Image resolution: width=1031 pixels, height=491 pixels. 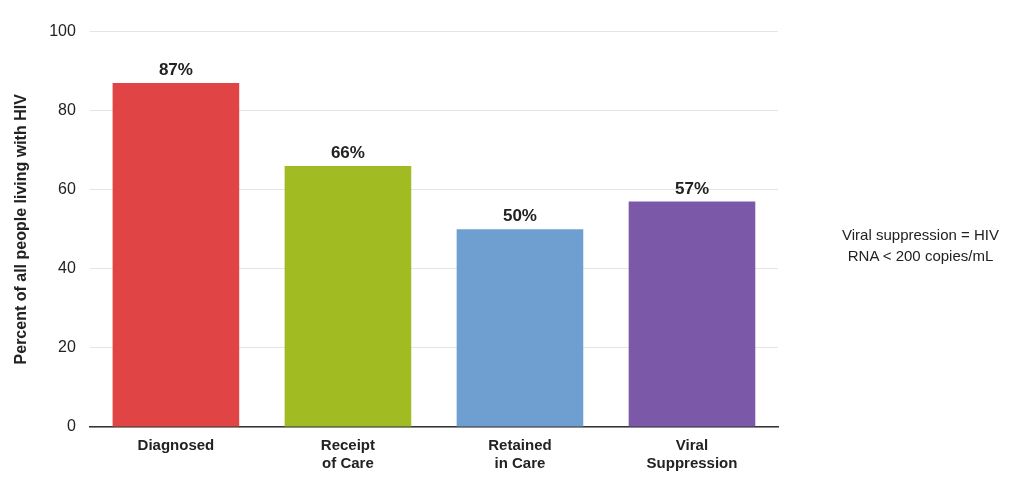 I want to click on text: Viral suppression = HIV RNA < 200 copies/mL, so click(x=920, y=245).